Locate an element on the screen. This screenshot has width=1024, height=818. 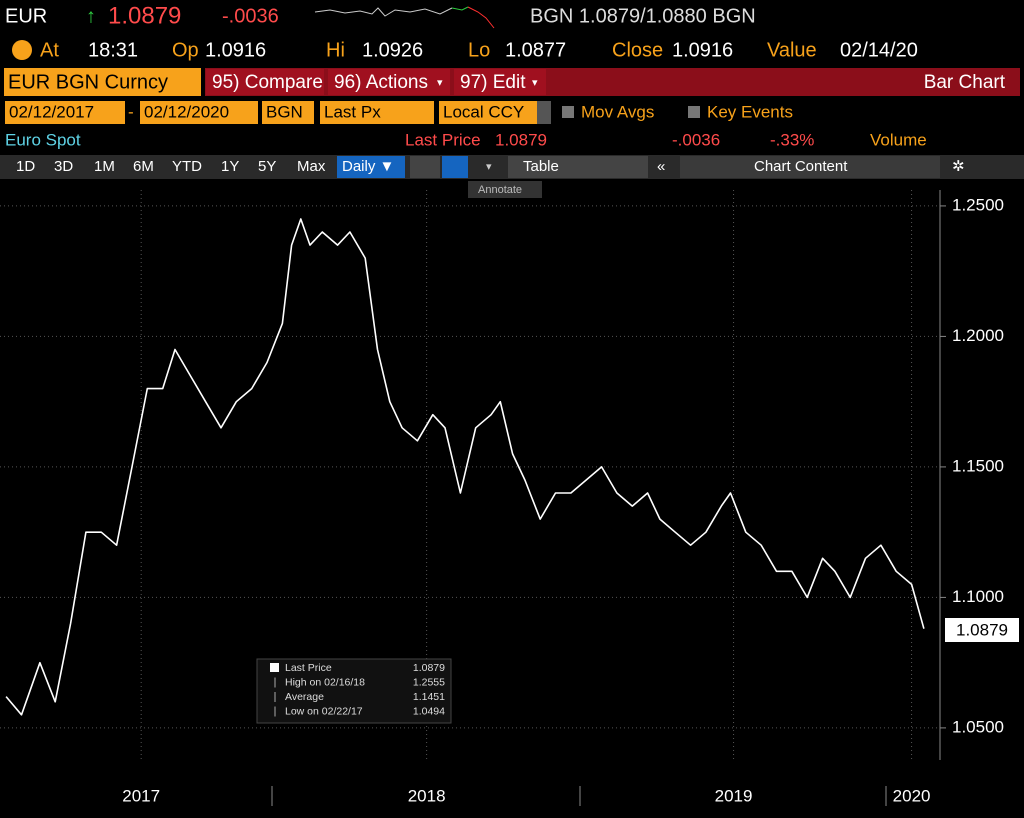
y-tick-label: 1.2500 is located at coordinates (978, 204).